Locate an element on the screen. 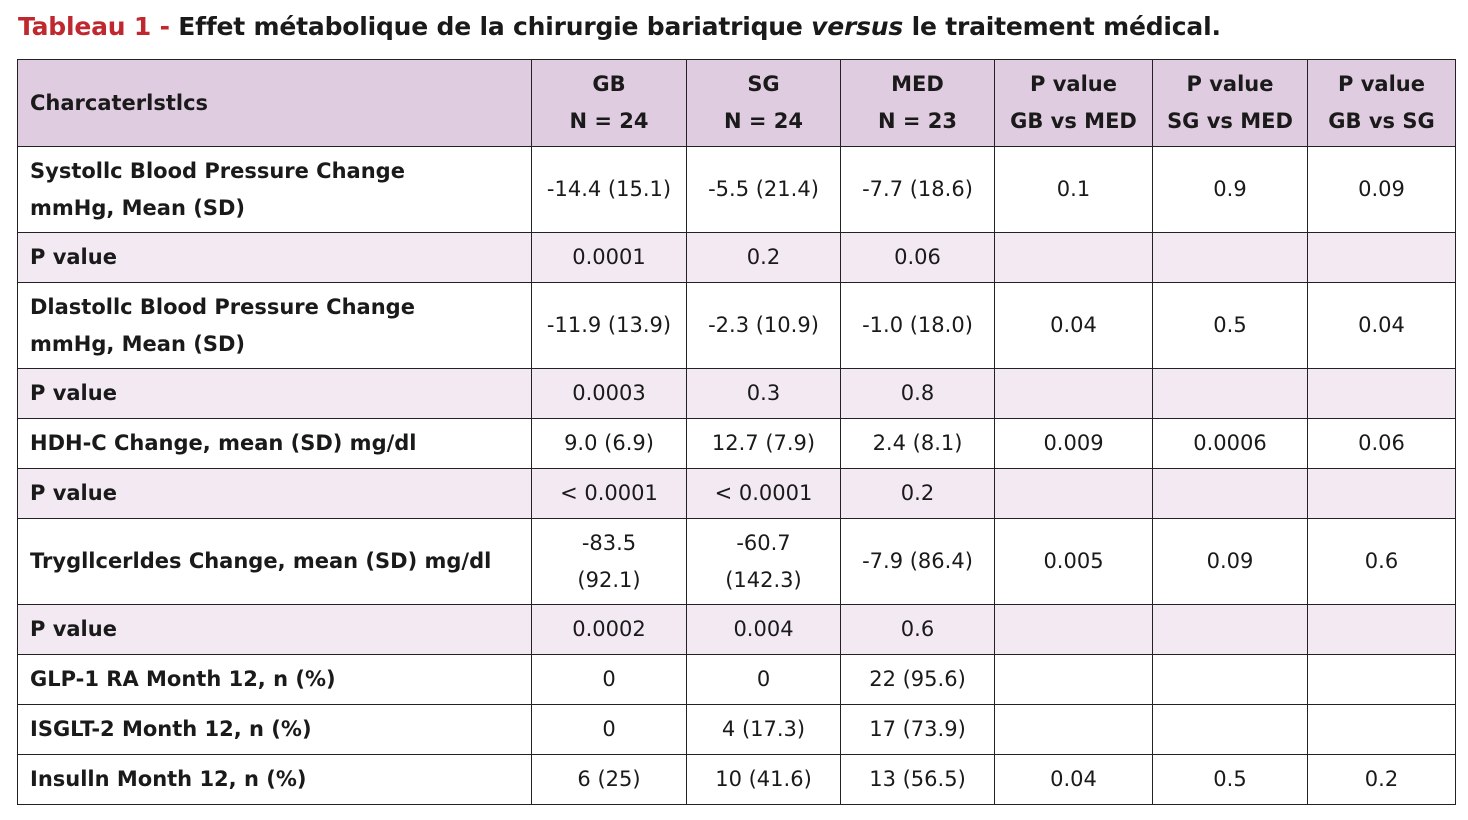 The width and height of the screenshot is (1468, 820). cell-p-gb-med: 0.005 is located at coordinates (1073, 561).